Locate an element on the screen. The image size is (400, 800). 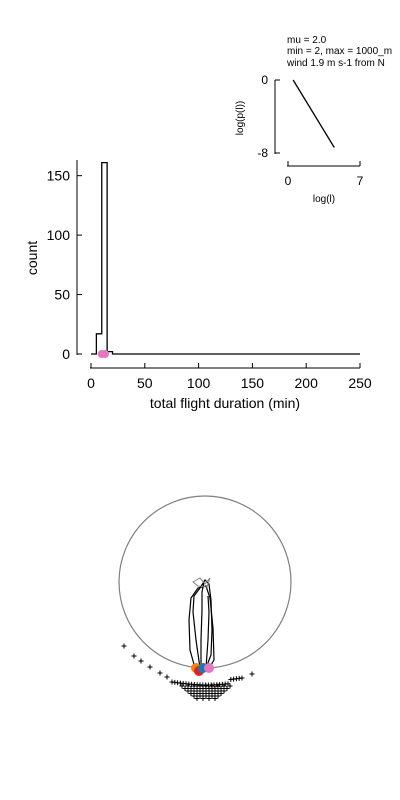
hist-xtick-label: 0 is located at coordinates (91, 383).